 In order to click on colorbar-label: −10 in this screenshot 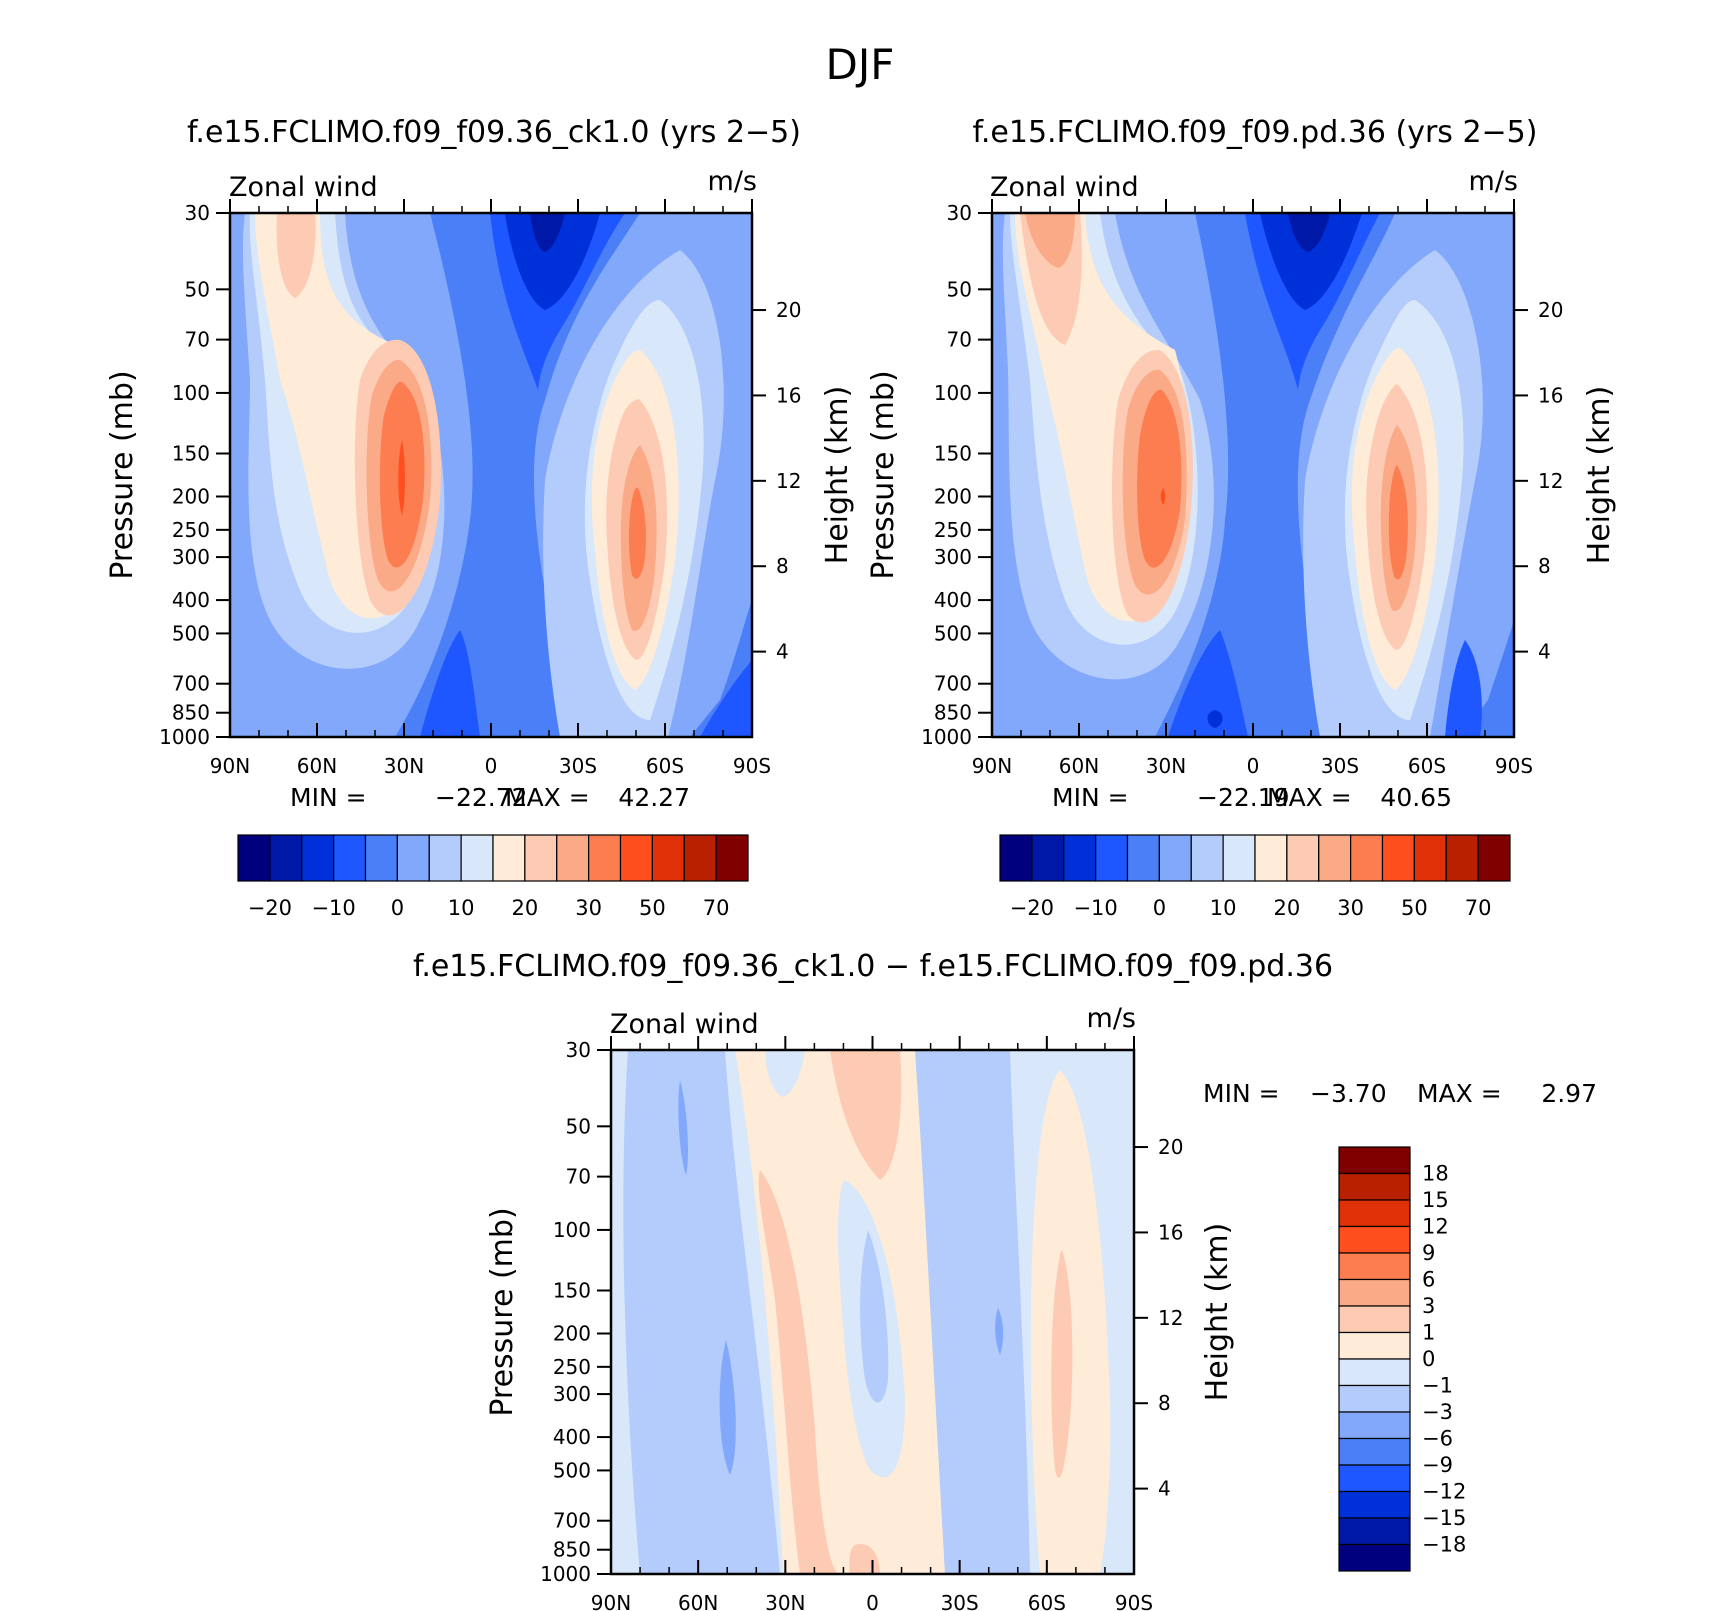, I will do `click(1095, 908)`.